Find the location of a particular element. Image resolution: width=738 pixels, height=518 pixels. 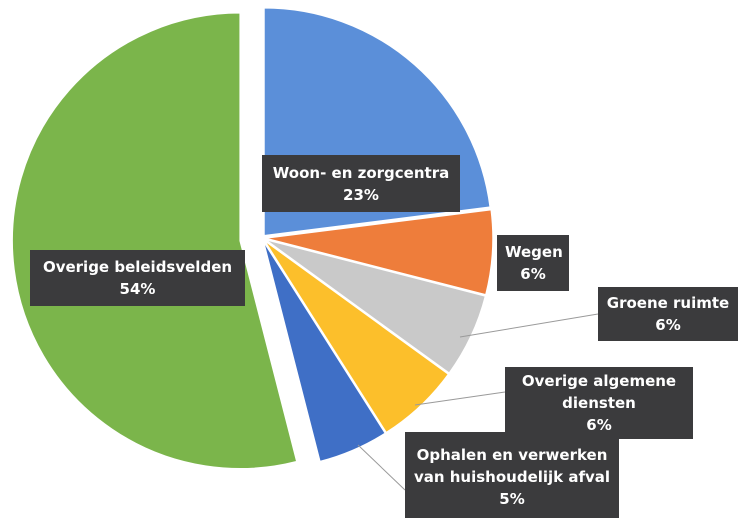

label-name: Wegen is located at coordinates (534, 252).